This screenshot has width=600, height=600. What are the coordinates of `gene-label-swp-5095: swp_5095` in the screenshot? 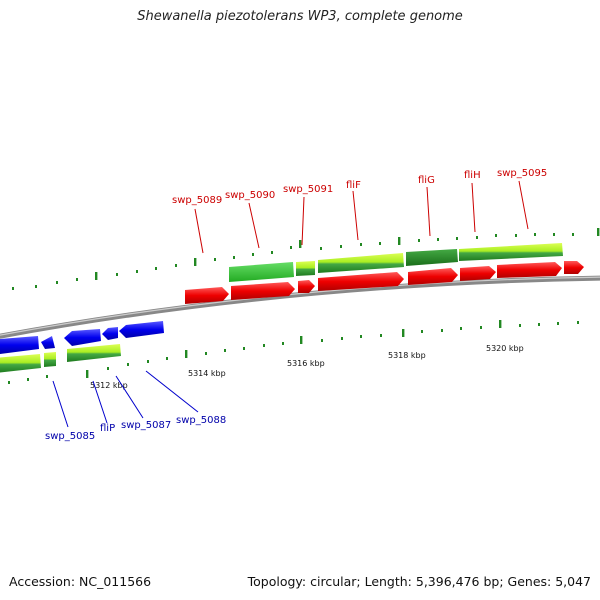 It's located at (522, 173).